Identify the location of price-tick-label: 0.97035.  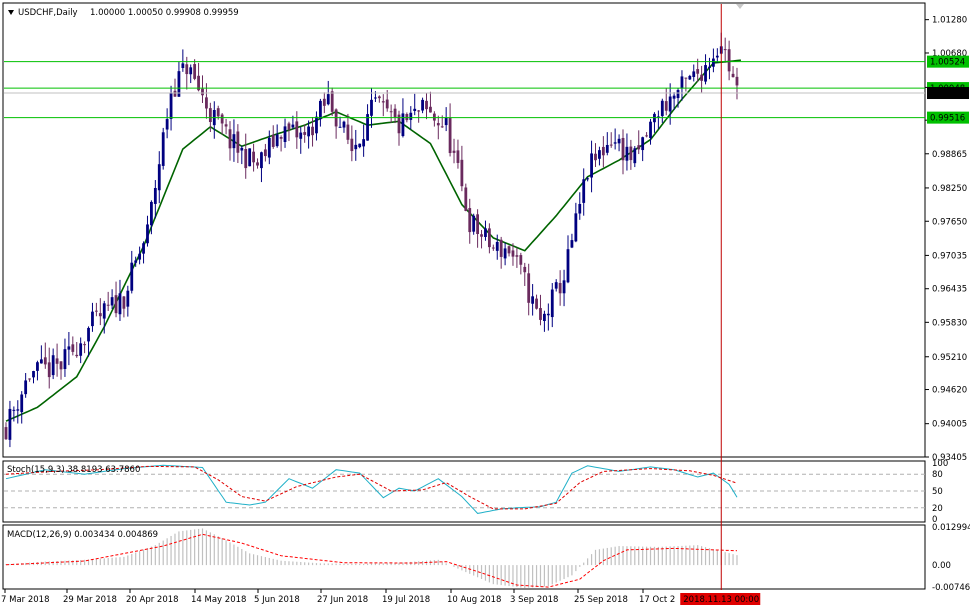
(949, 256).